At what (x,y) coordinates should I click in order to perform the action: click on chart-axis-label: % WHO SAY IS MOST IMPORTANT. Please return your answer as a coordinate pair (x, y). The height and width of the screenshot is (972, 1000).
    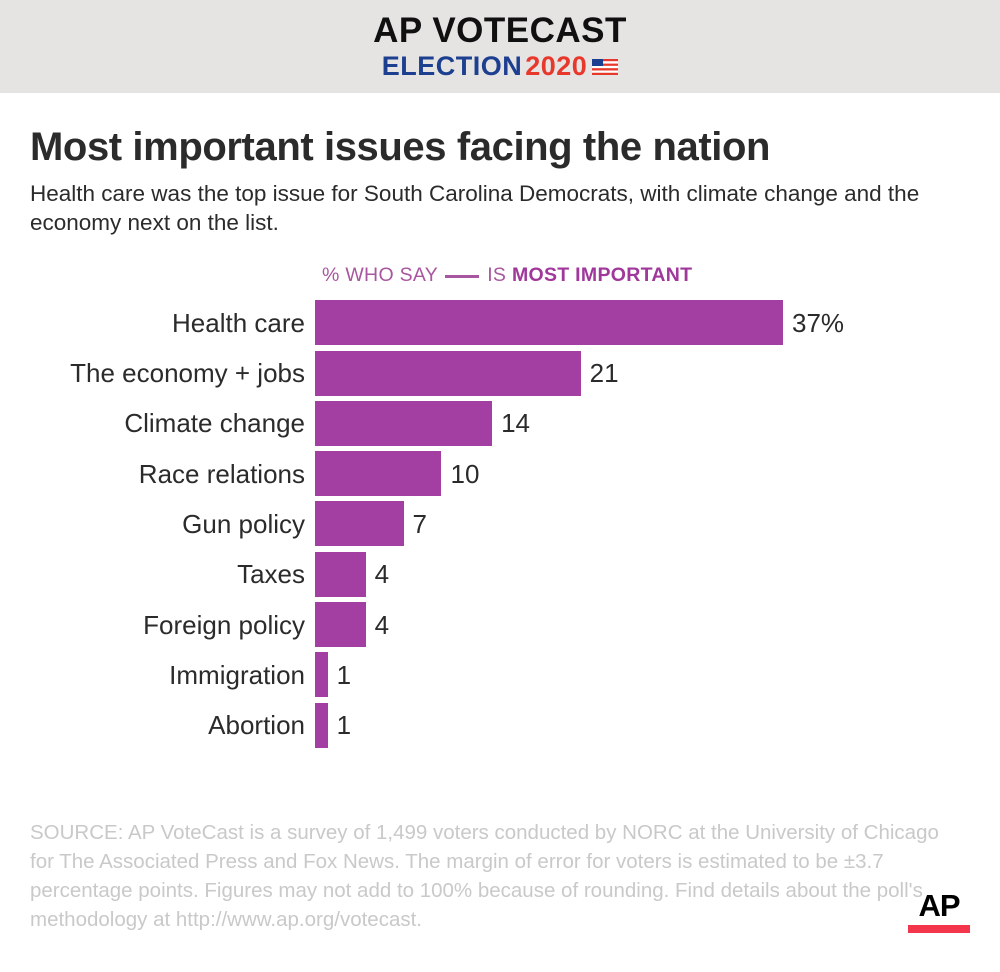
    Looking at the image, I should click on (646, 275).